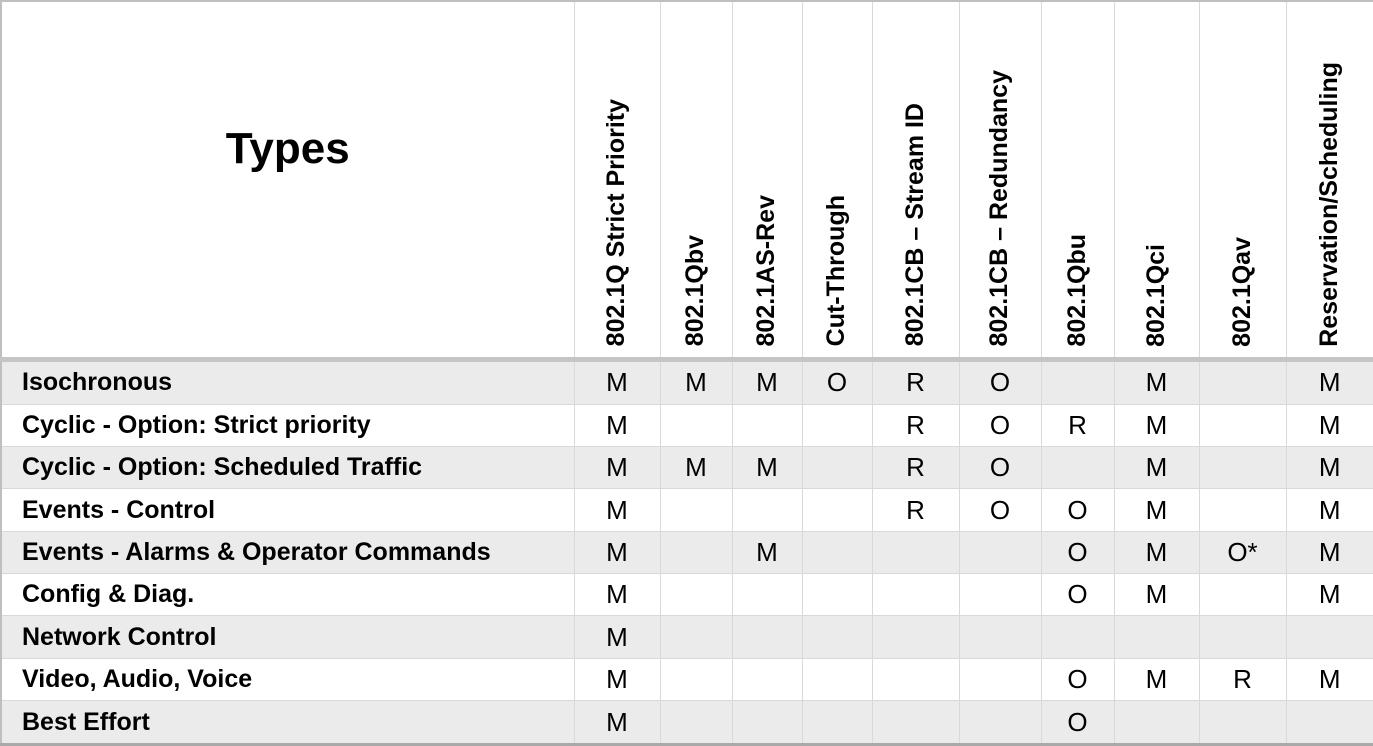  Describe the element at coordinates (288, 467) in the screenshot. I see `row-label: Cyclic - Option: Scheduled Traffic` at that location.